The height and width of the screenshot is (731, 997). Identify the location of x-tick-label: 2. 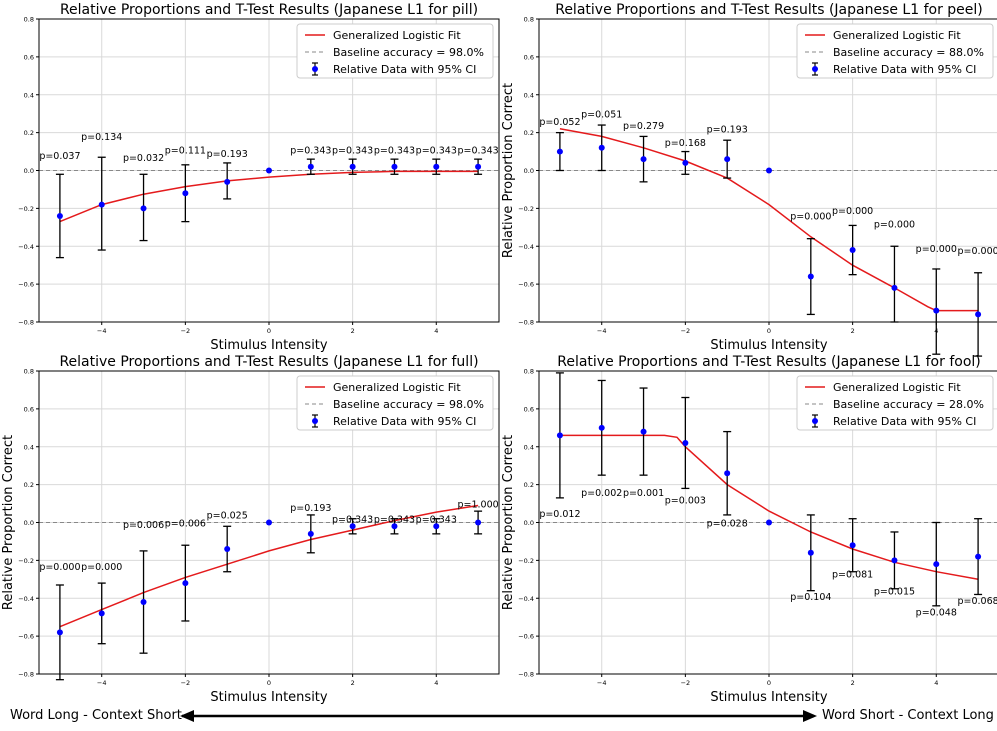
(353, 683).